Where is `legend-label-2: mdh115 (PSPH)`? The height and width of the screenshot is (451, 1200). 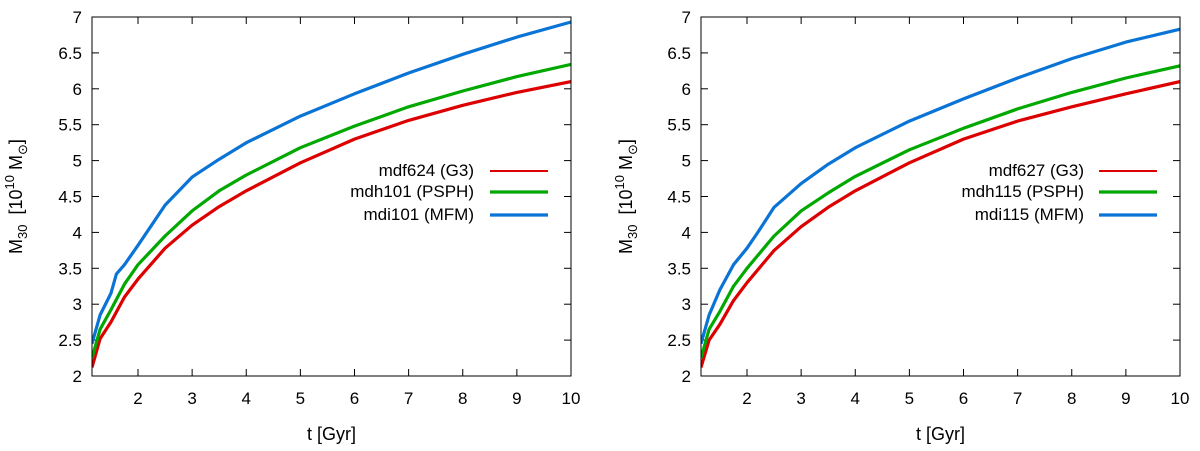 legend-label-2: mdh115 (PSPH) is located at coordinates (1022, 191).